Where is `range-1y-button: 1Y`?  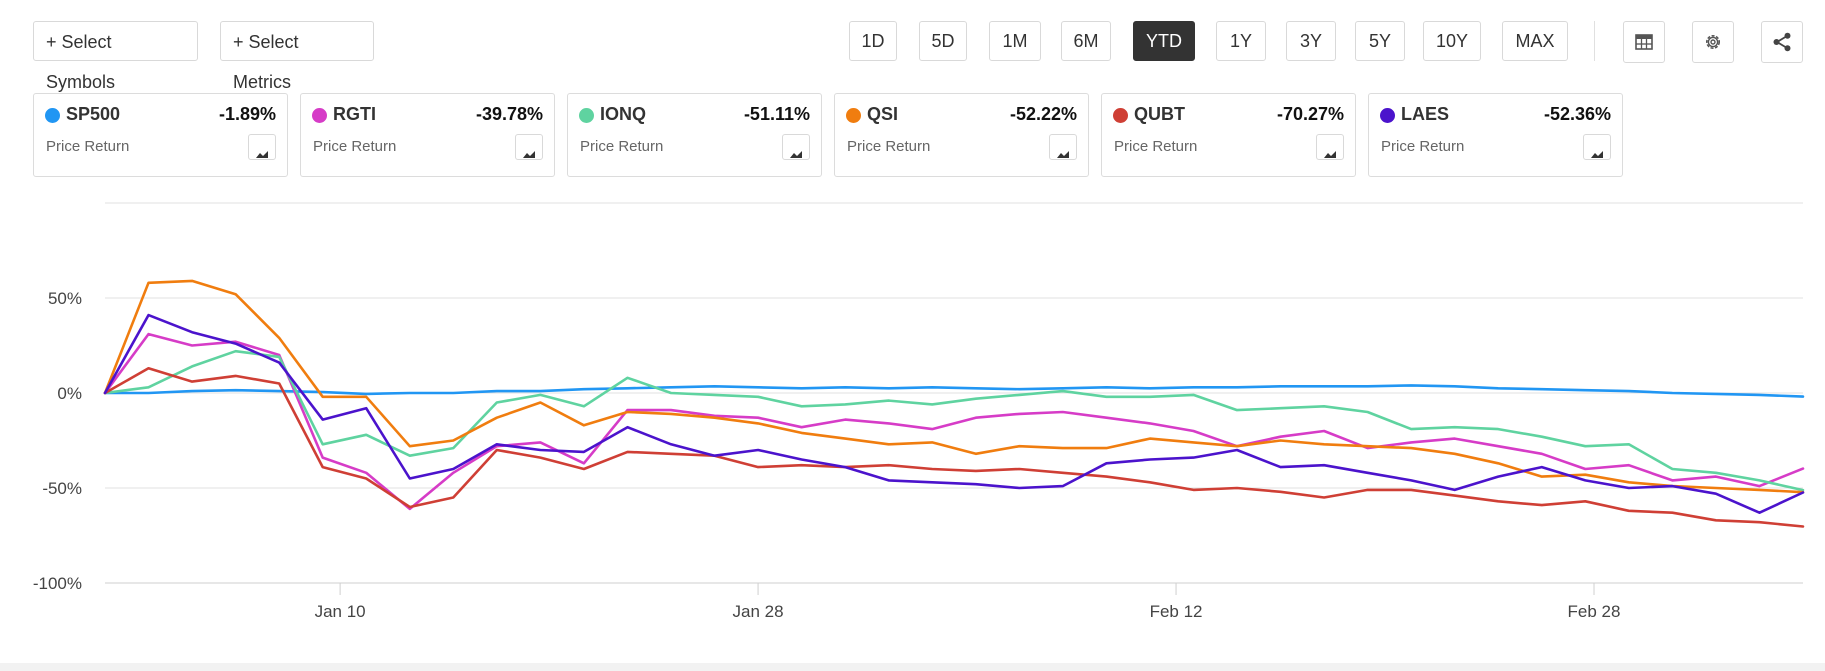 range-1y-button: 1Y is located at coordinates (1241, 41).